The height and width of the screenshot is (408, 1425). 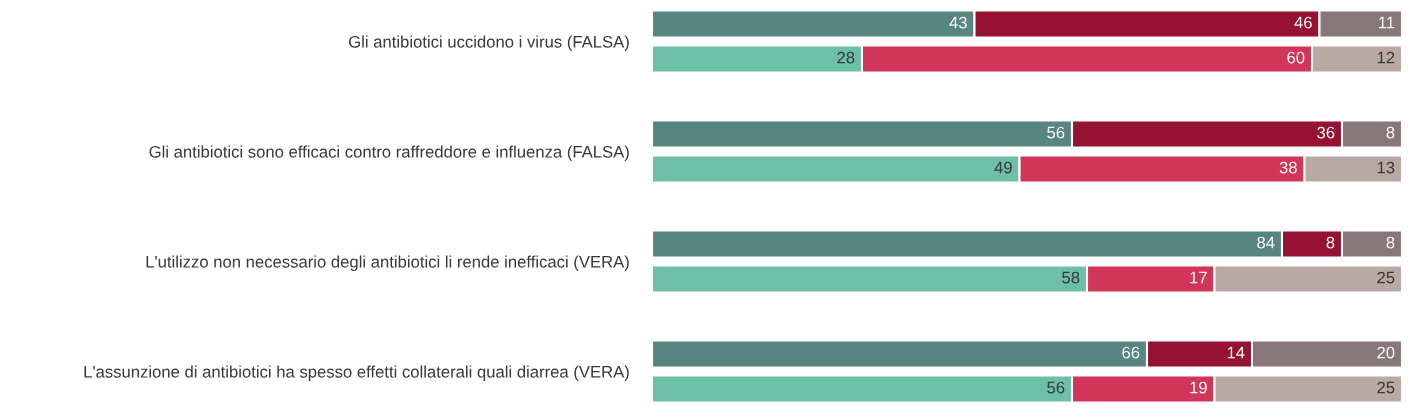 What do you see at coordinates (1071, 277) in the screenshot?
I see `data-label: 58` at bounding box center [1071, 277].